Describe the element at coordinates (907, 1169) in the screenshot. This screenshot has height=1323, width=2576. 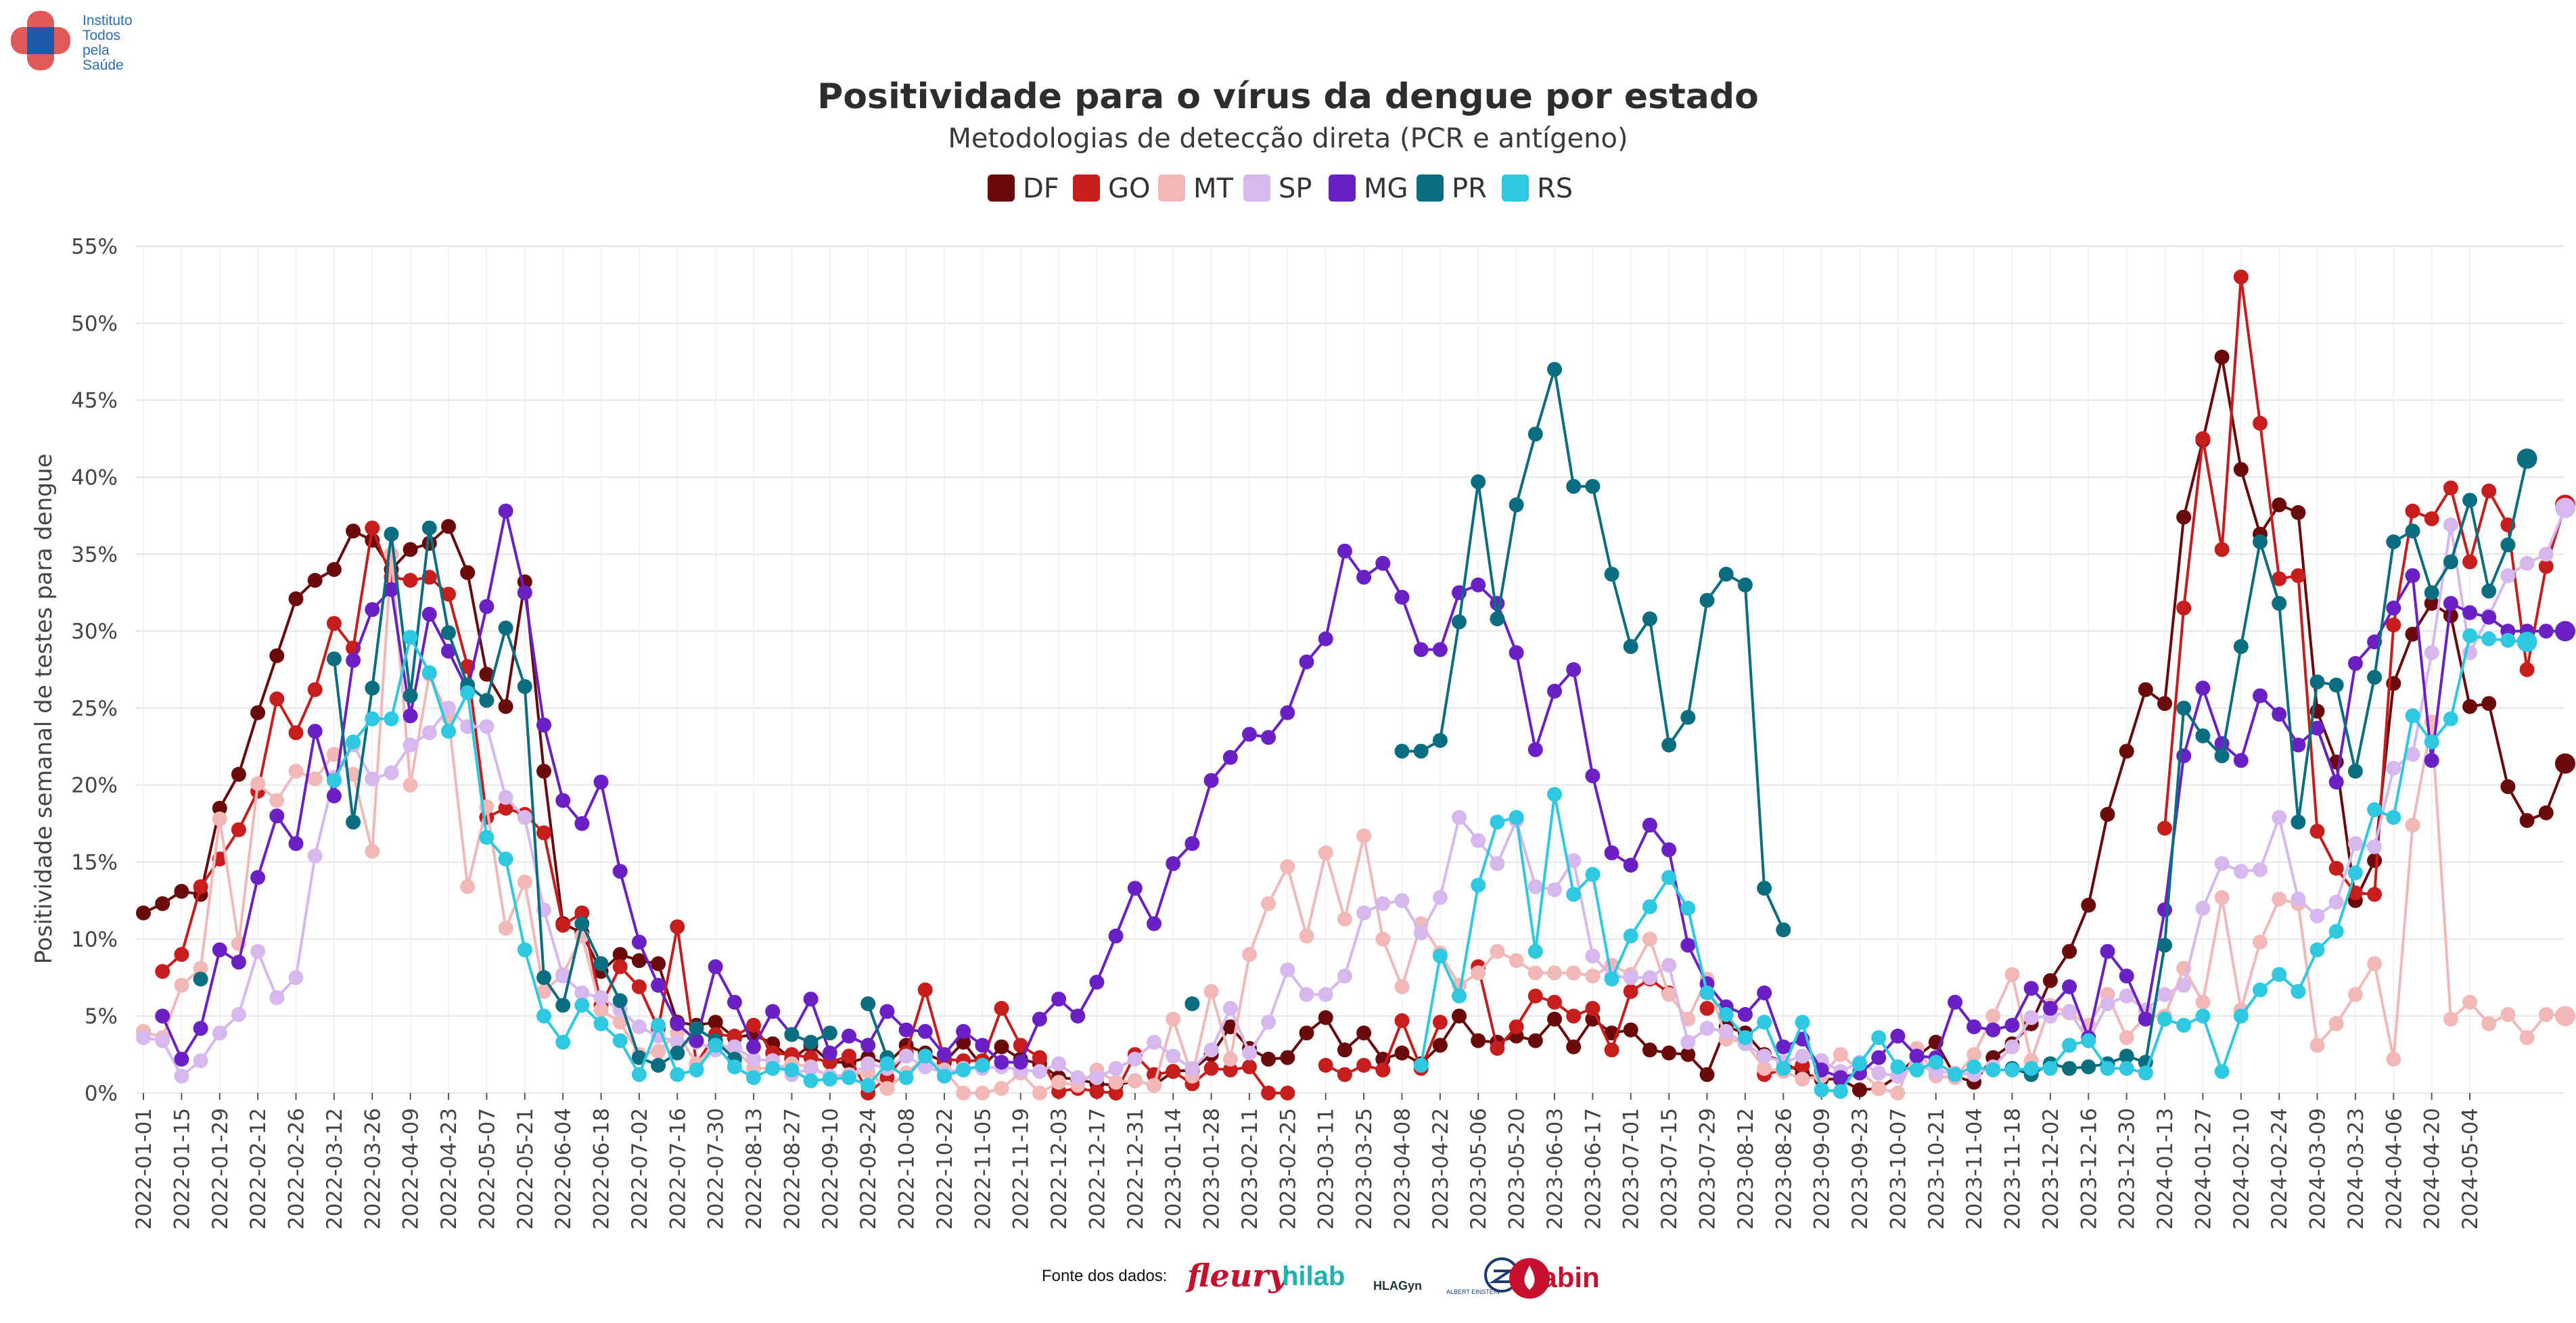
I see `x-tick-label: 2022-10-08` at that location.